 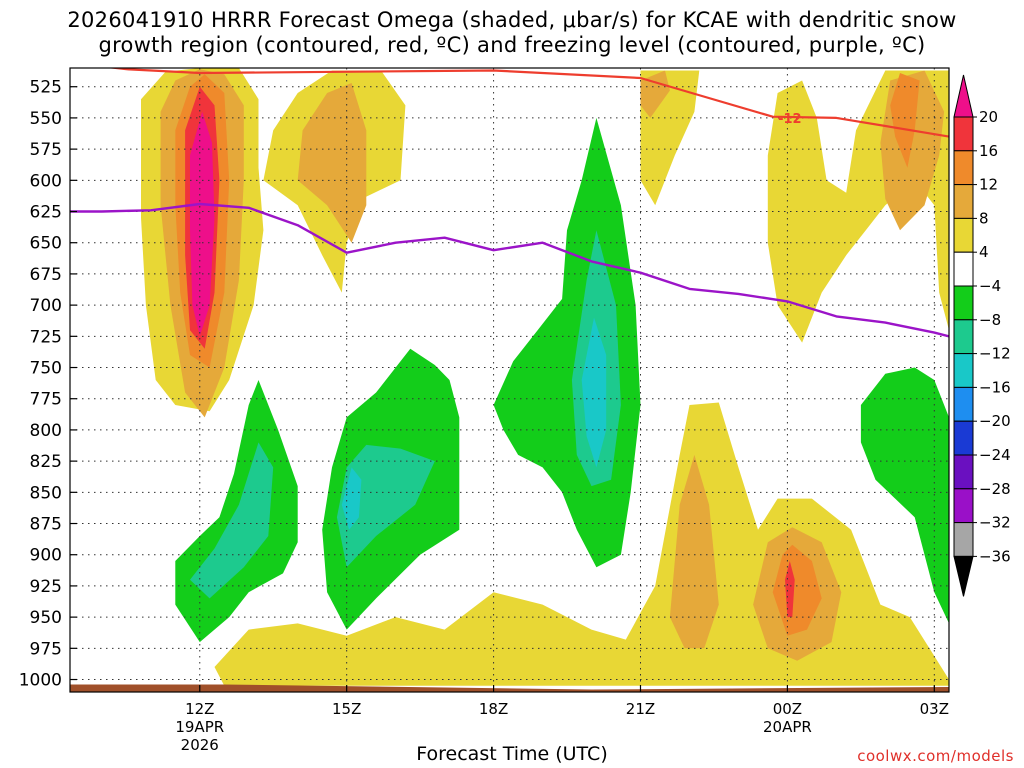 I want to click on x-tick-year-12Z: 2026, so click(x=200, y=745).